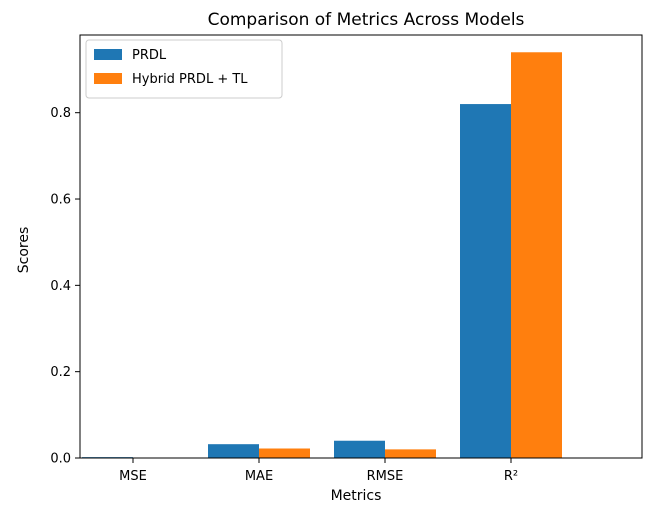 This screenshot has width=649, height=507. Describe the element at coordinates (366, 20) in the screenshot. I see `chart-title: Comparison of Metrics Across Models` at that location.